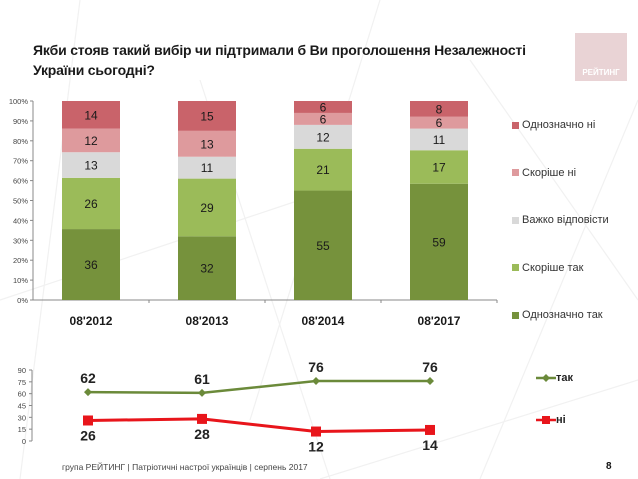 This screenshot has height=479, width=638. I want to click on y-tick-label: 30%, so click(20, 240).